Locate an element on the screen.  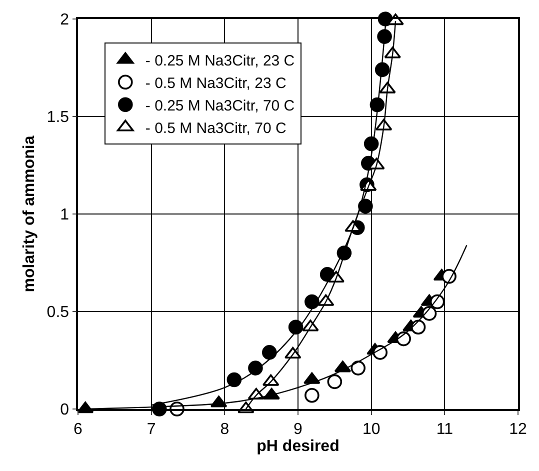
legend-label: - 0.25 M Na3Citr, 23 C is located at coordinates (220, 61).